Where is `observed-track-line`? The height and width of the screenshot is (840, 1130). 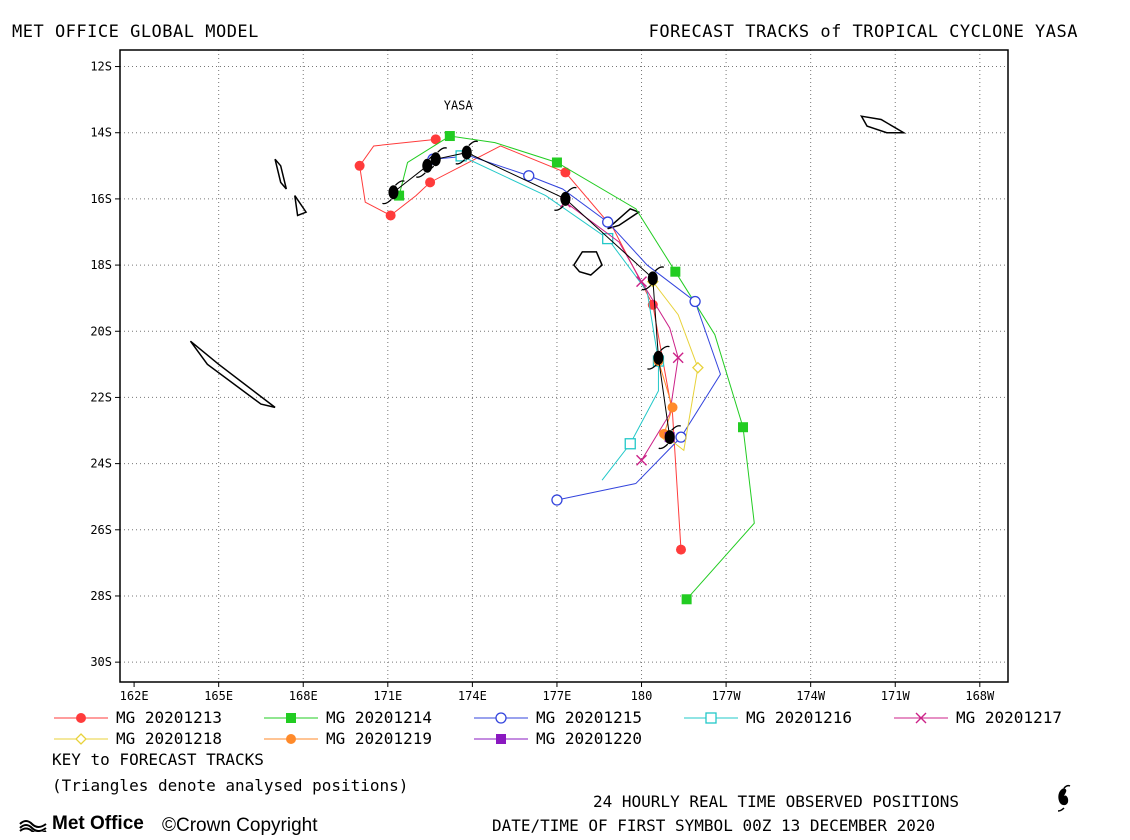 observed-track-line is located at coordinates (532, 295).